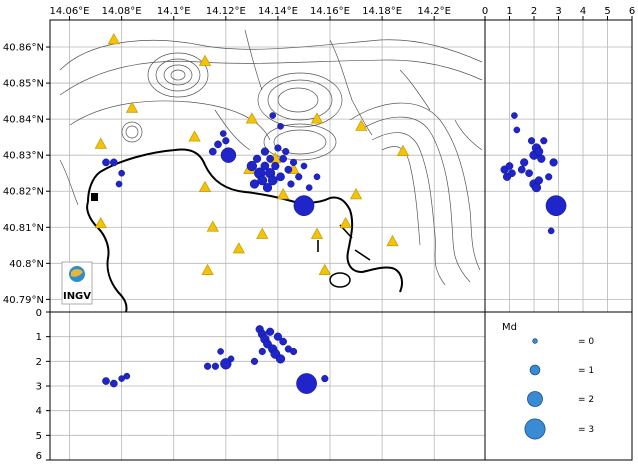 Image resolution: width=638 pixels, height=466 pixels. What do you see at coordinates (23, 300) in the screenshot?
I see `lat-tick-label: 40.79°N` at bounding box center [23, 300].